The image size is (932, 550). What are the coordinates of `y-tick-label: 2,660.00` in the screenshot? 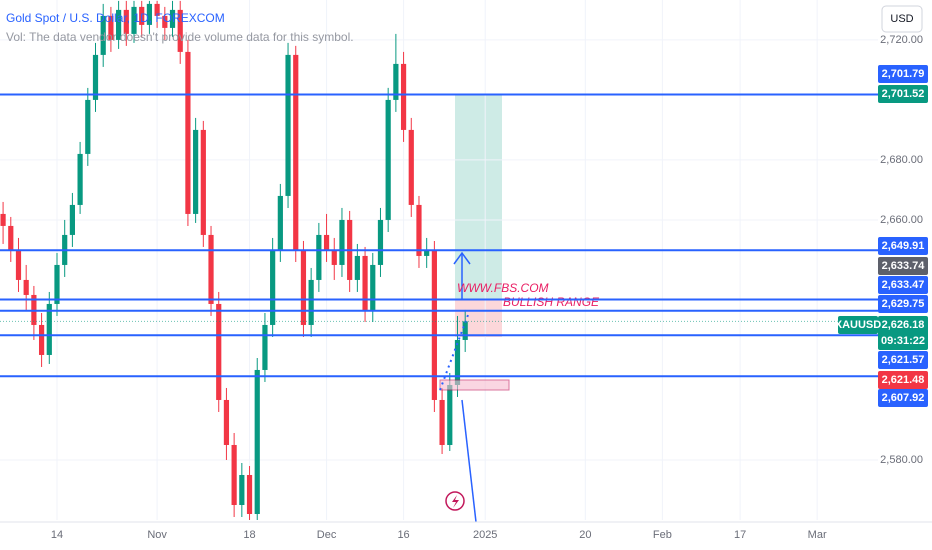 It's located at (901, 220).